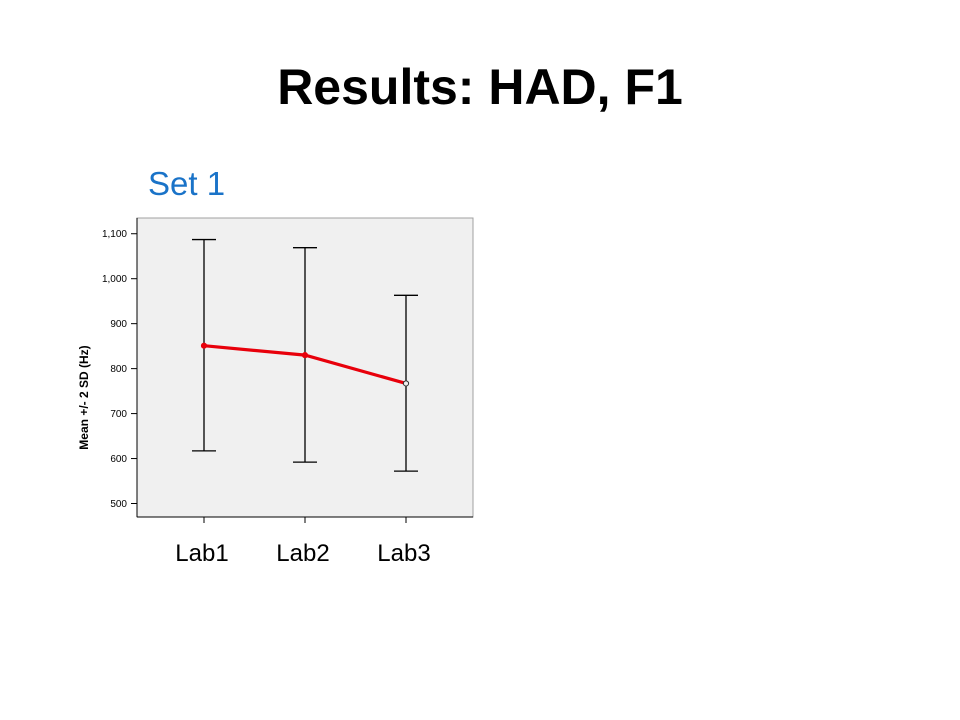  What do you see at coordinates (114, 279) in the screenshot?
I see `y-tick-label: 1,000` at bounding box center [114, 279].